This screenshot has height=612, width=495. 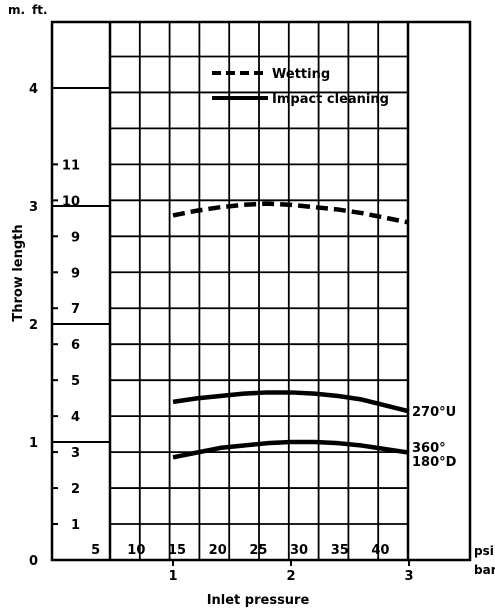 I want to click on meter-tick-label: 4, so click(x=33, y=89).